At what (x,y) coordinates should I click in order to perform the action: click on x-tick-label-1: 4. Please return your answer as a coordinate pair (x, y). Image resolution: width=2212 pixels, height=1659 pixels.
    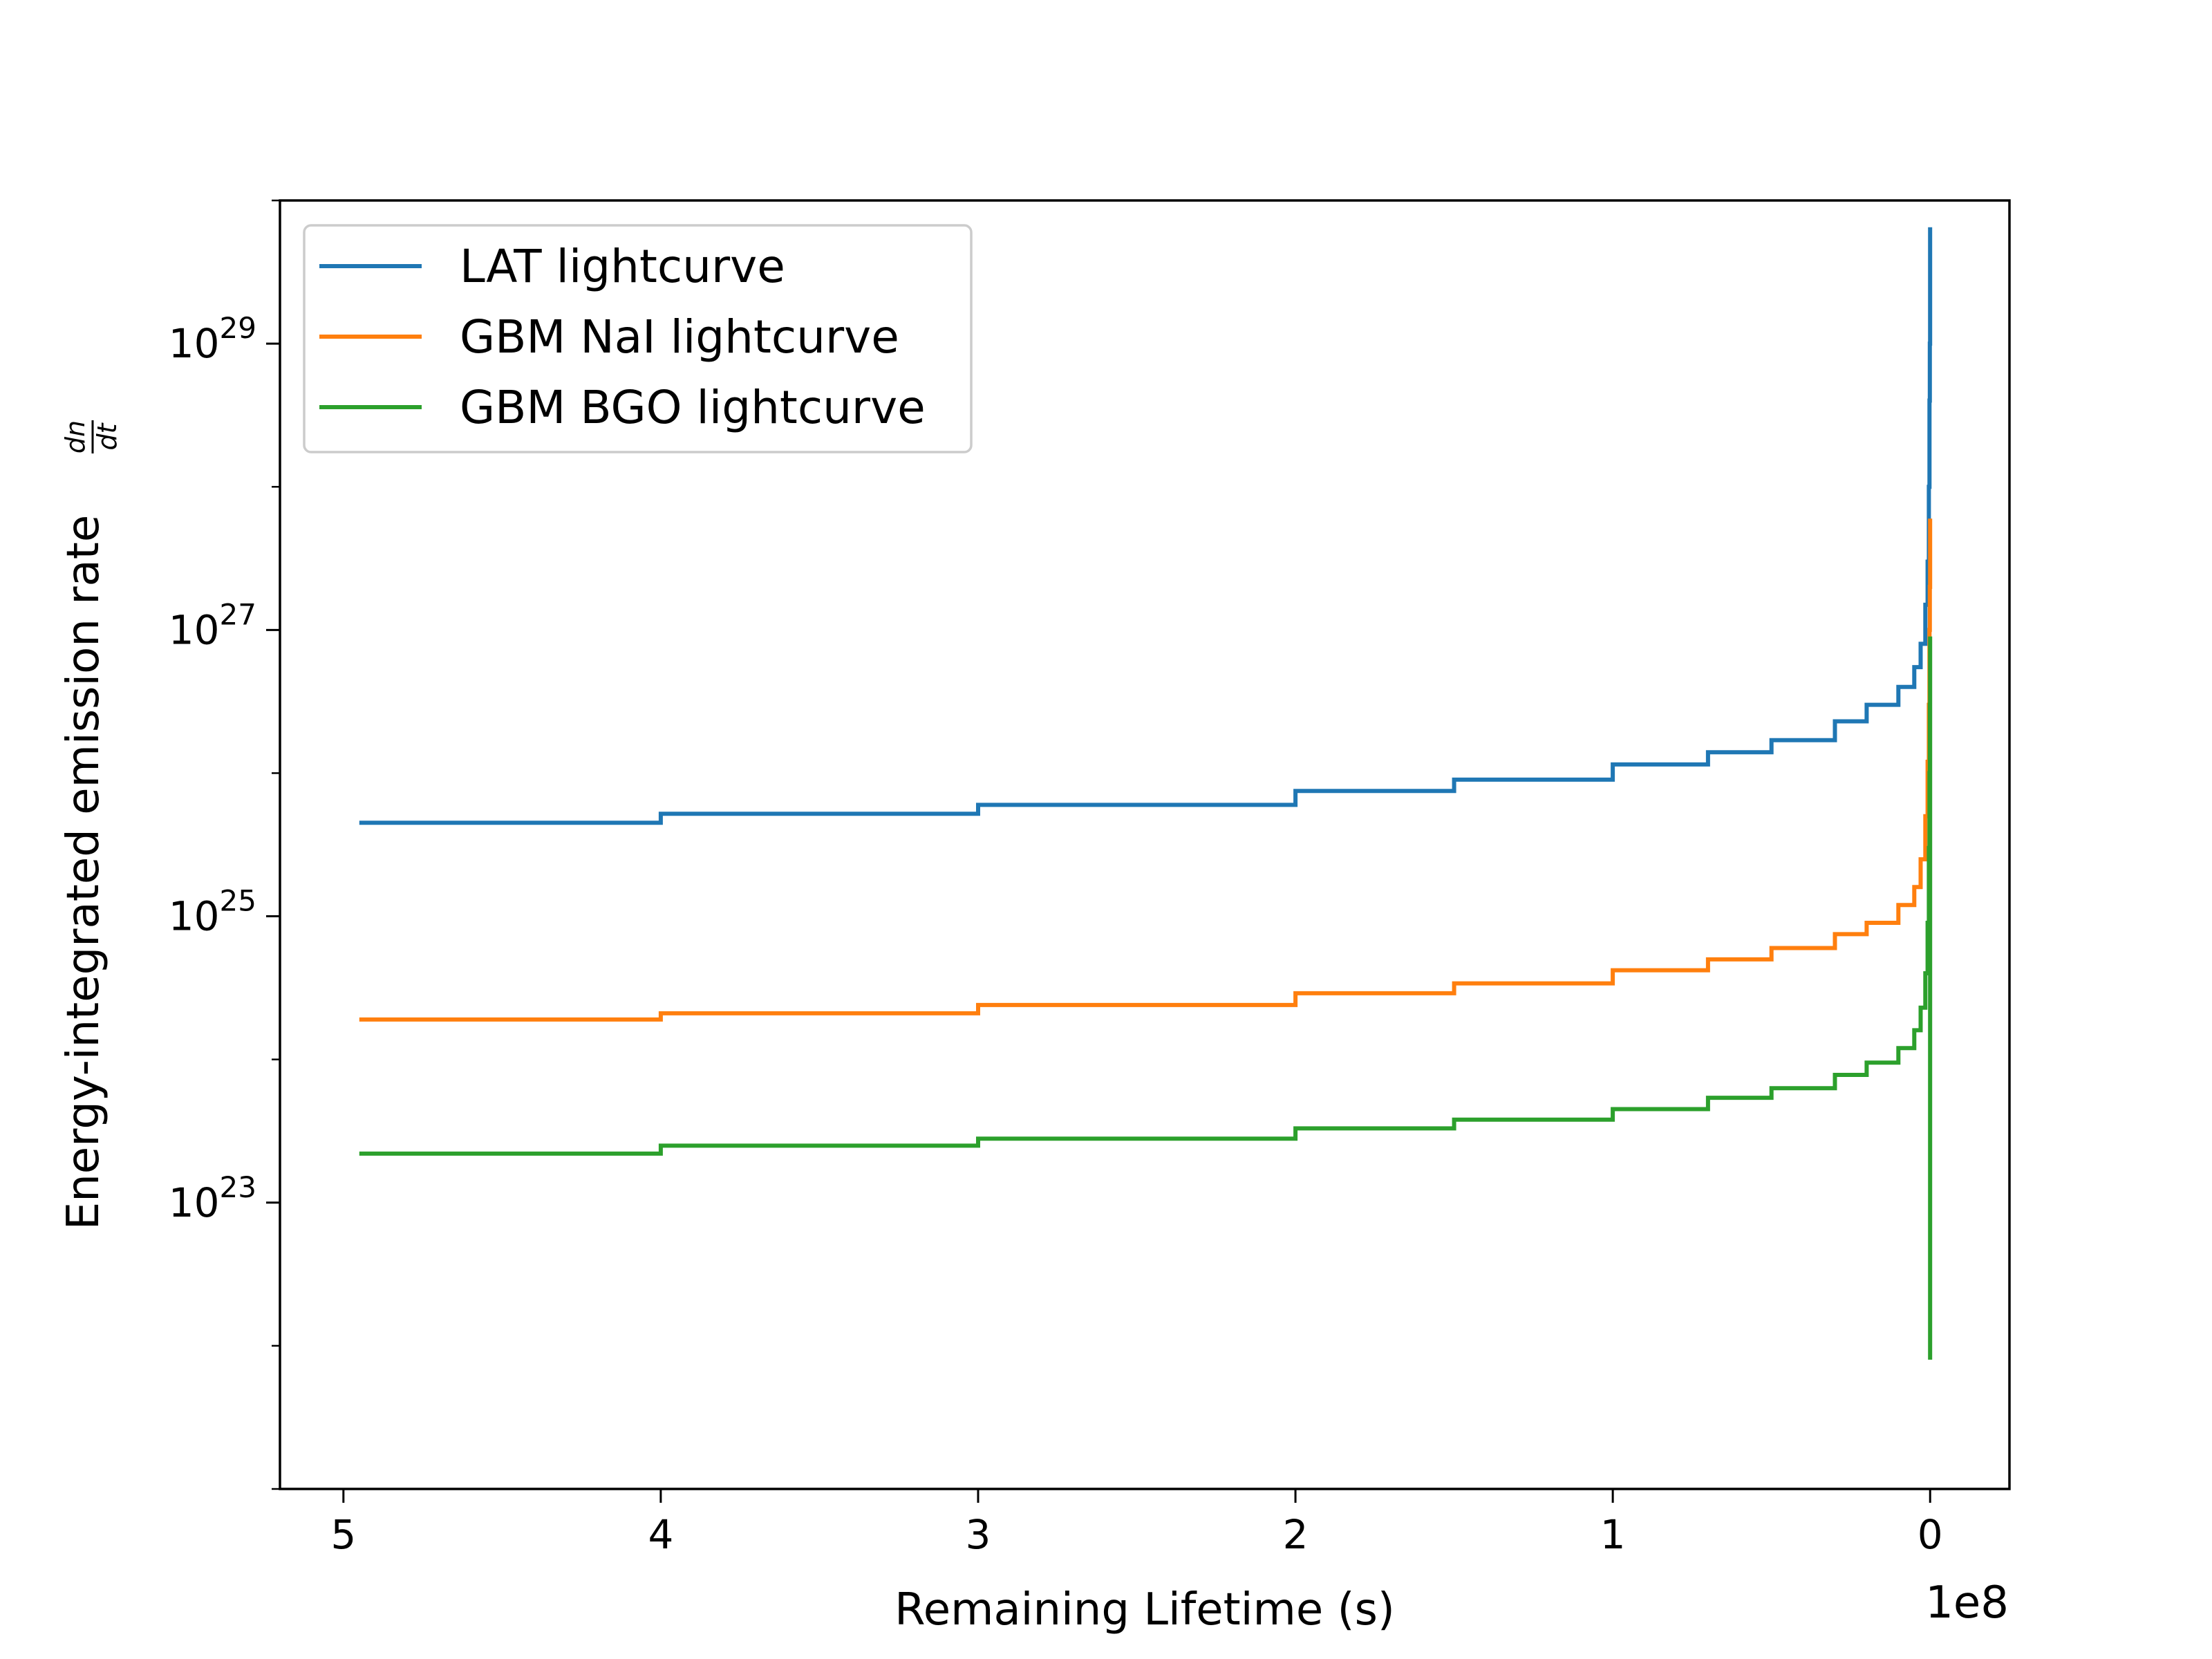
    Looking at the image, I should click on (660, 1535).